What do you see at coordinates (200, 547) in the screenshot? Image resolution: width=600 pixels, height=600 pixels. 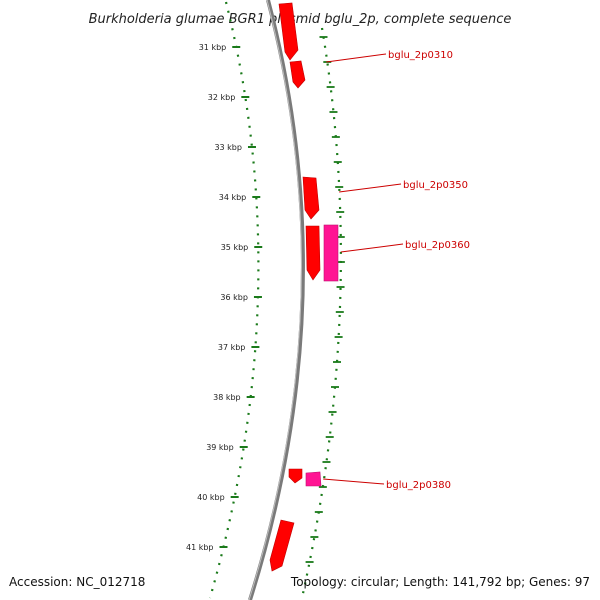 I see `kbp-tick-label: 41 kbp` at bounding box center [200, 547].